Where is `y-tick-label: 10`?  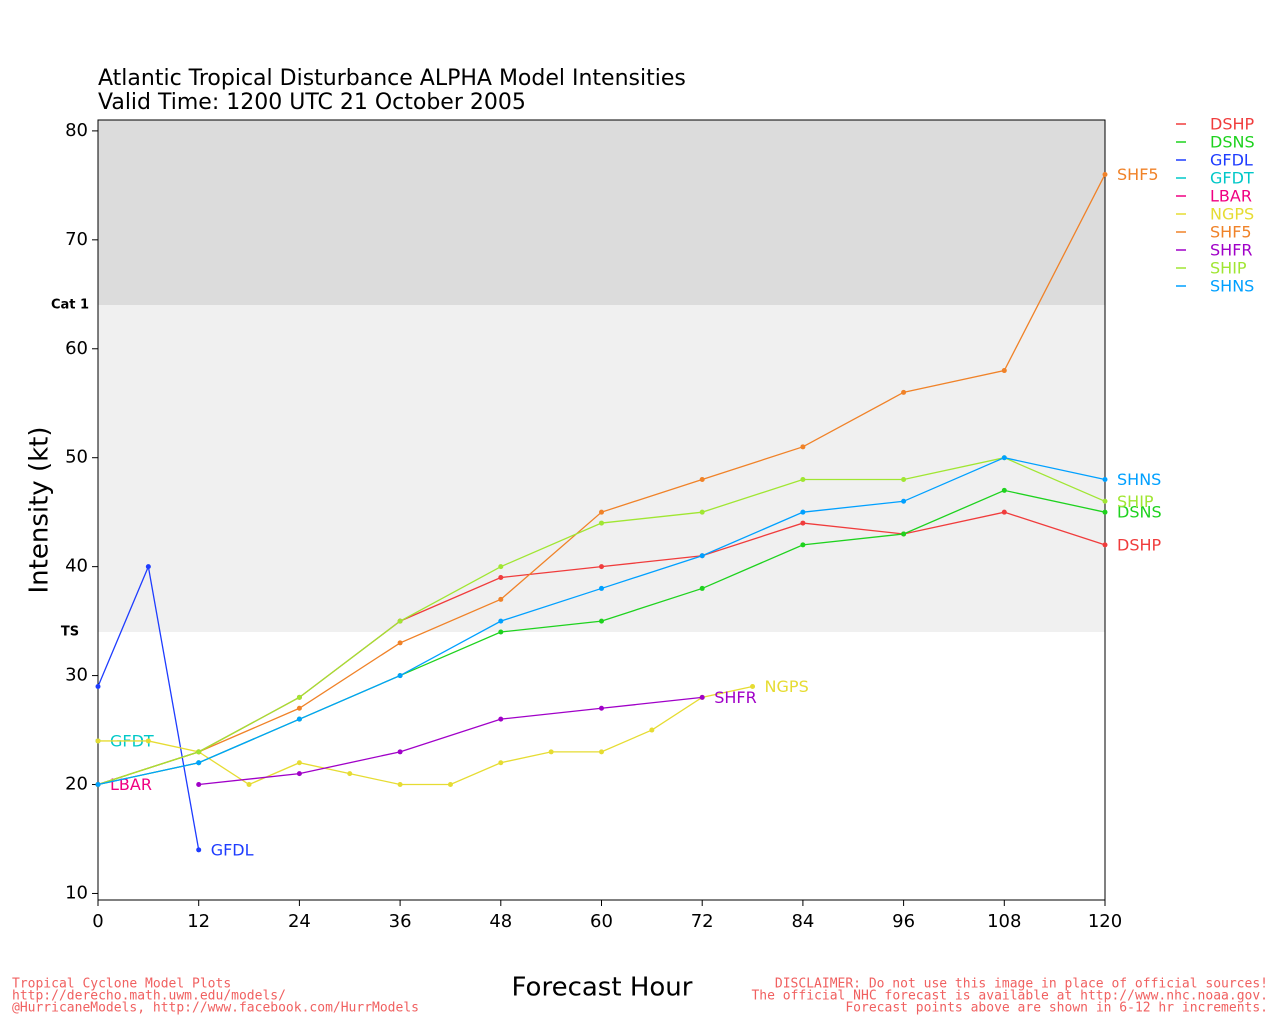 y-tick-label: 10 is located at coordinates (76, 892).